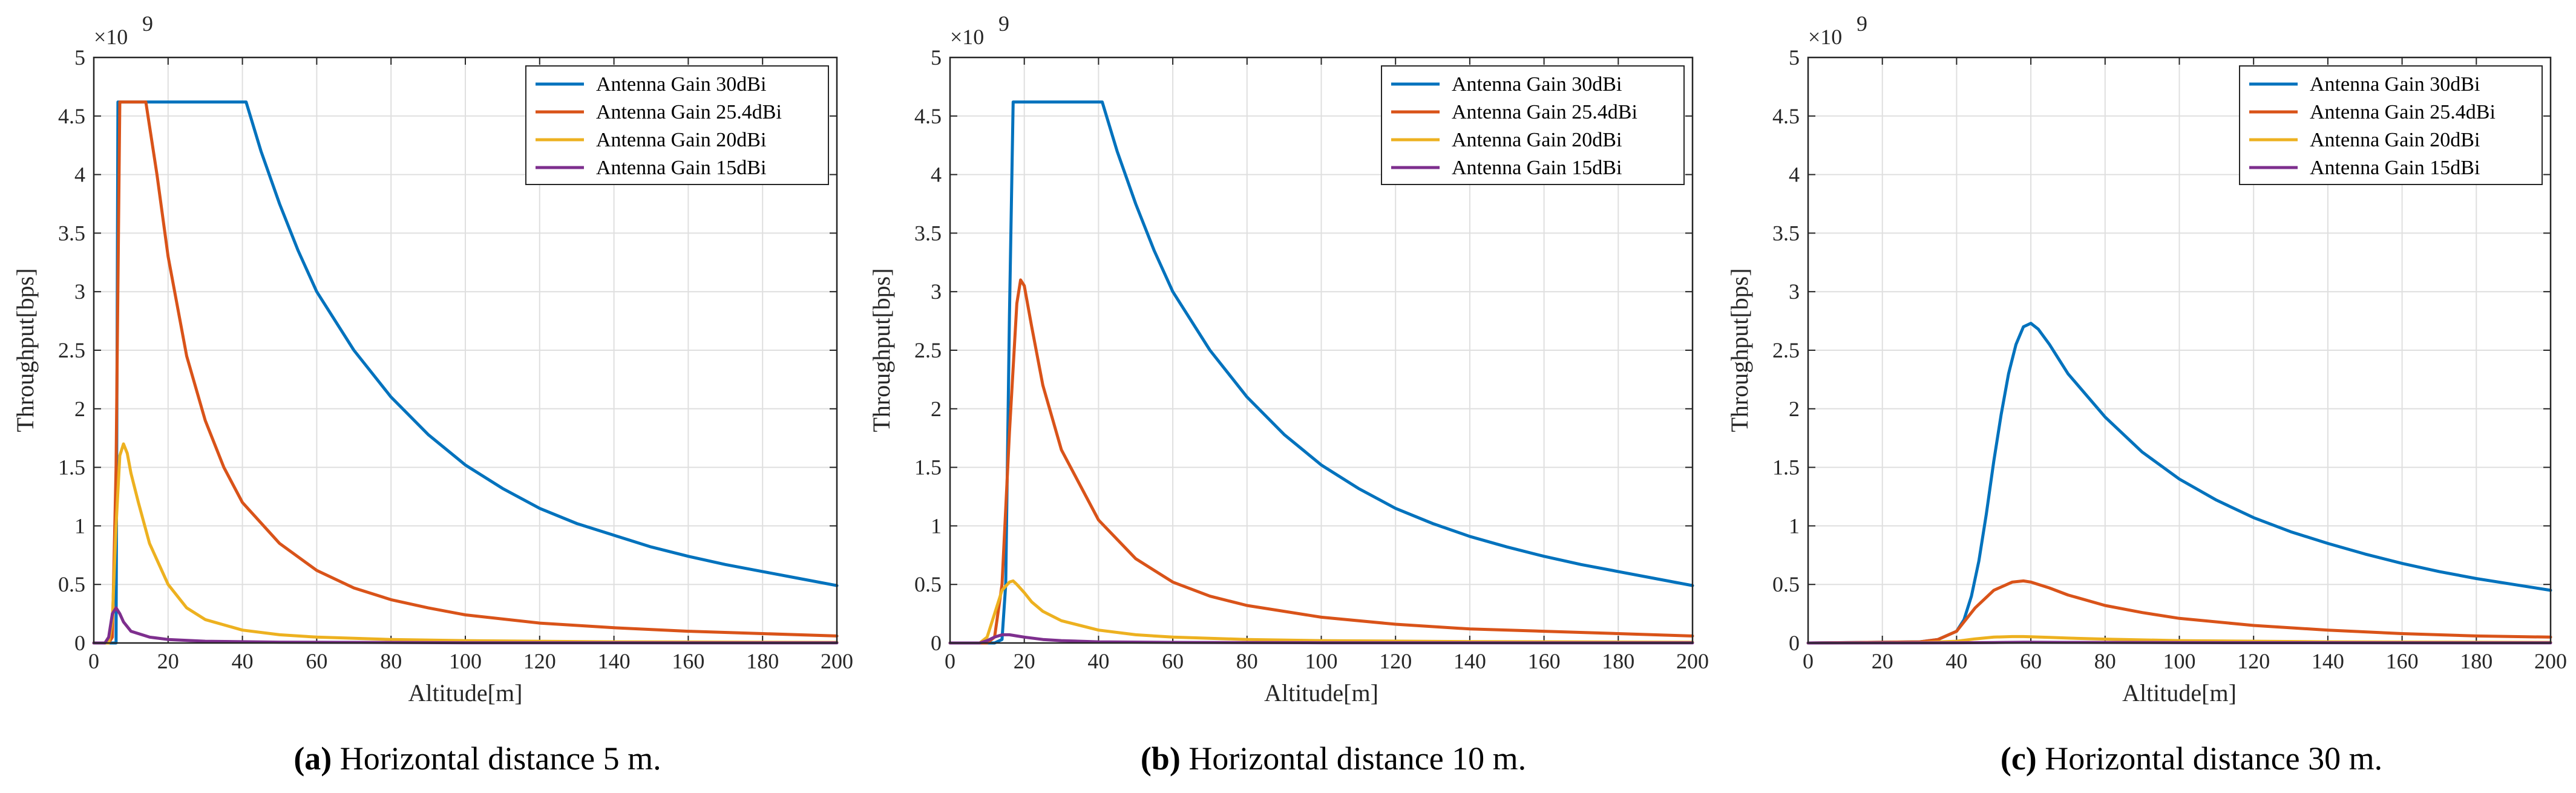 This screenshot has height=793, width=2576. I want to click on panel-label: (a), so click(312, 758).